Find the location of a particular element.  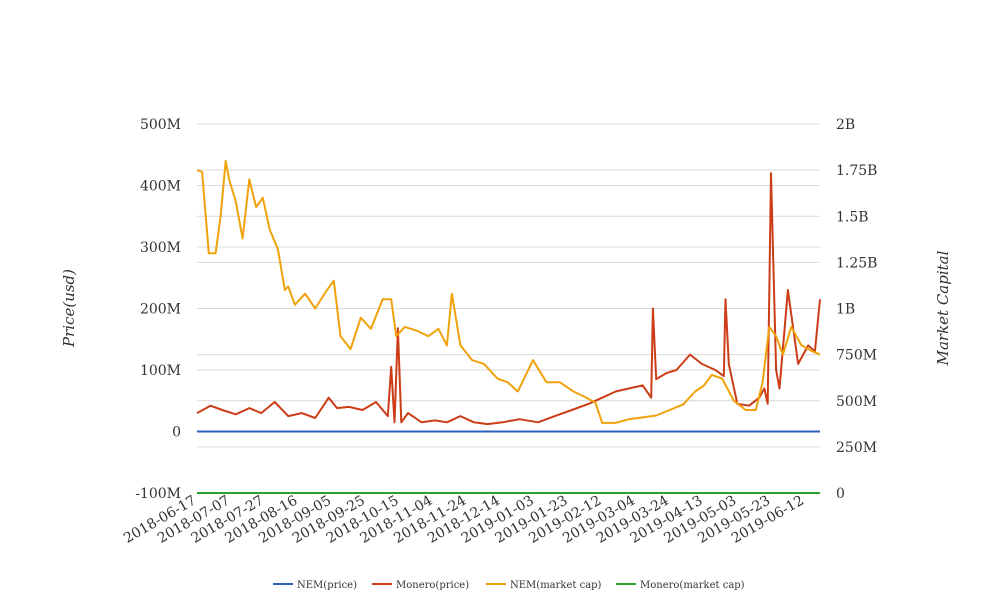

legend-label: Monero(price) is located at coordinates (432, 585).